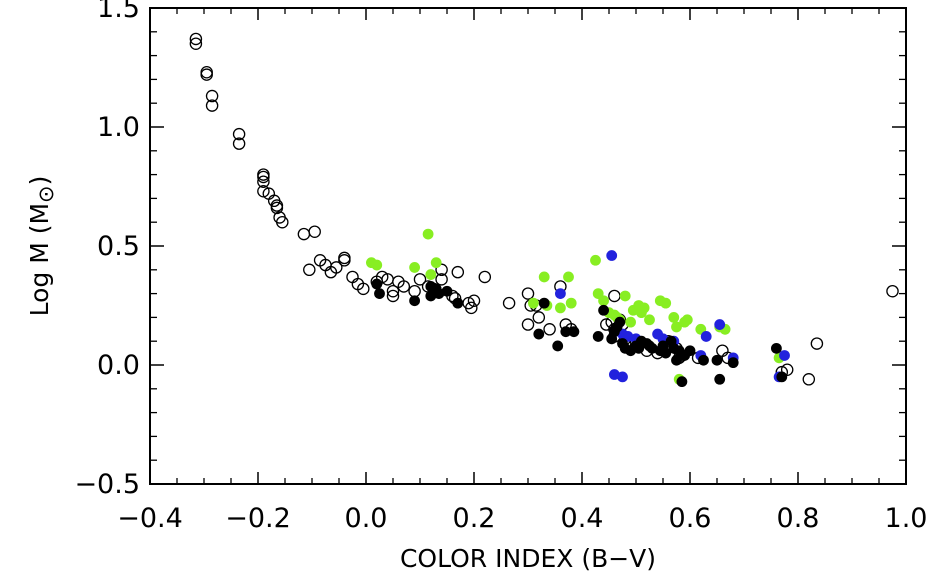  I want to click on y-tick-label: 0.5, so click(118, 246).